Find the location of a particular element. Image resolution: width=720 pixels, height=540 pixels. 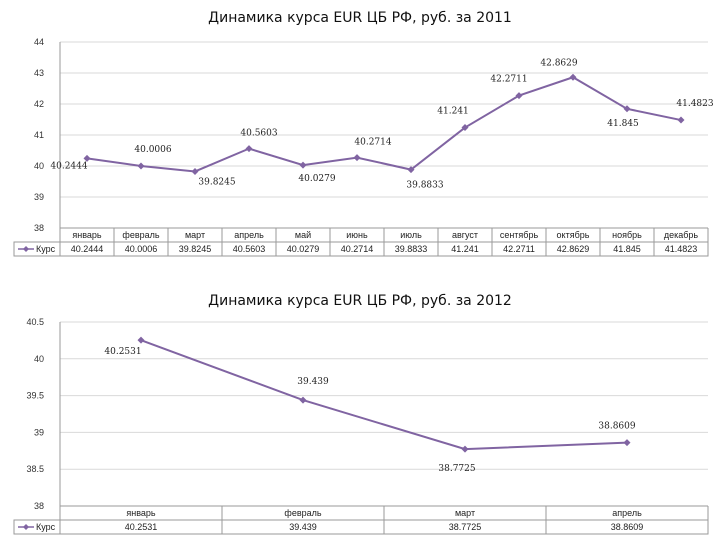

table-value-cell: 39.439 is located at coordinates (303, 527).